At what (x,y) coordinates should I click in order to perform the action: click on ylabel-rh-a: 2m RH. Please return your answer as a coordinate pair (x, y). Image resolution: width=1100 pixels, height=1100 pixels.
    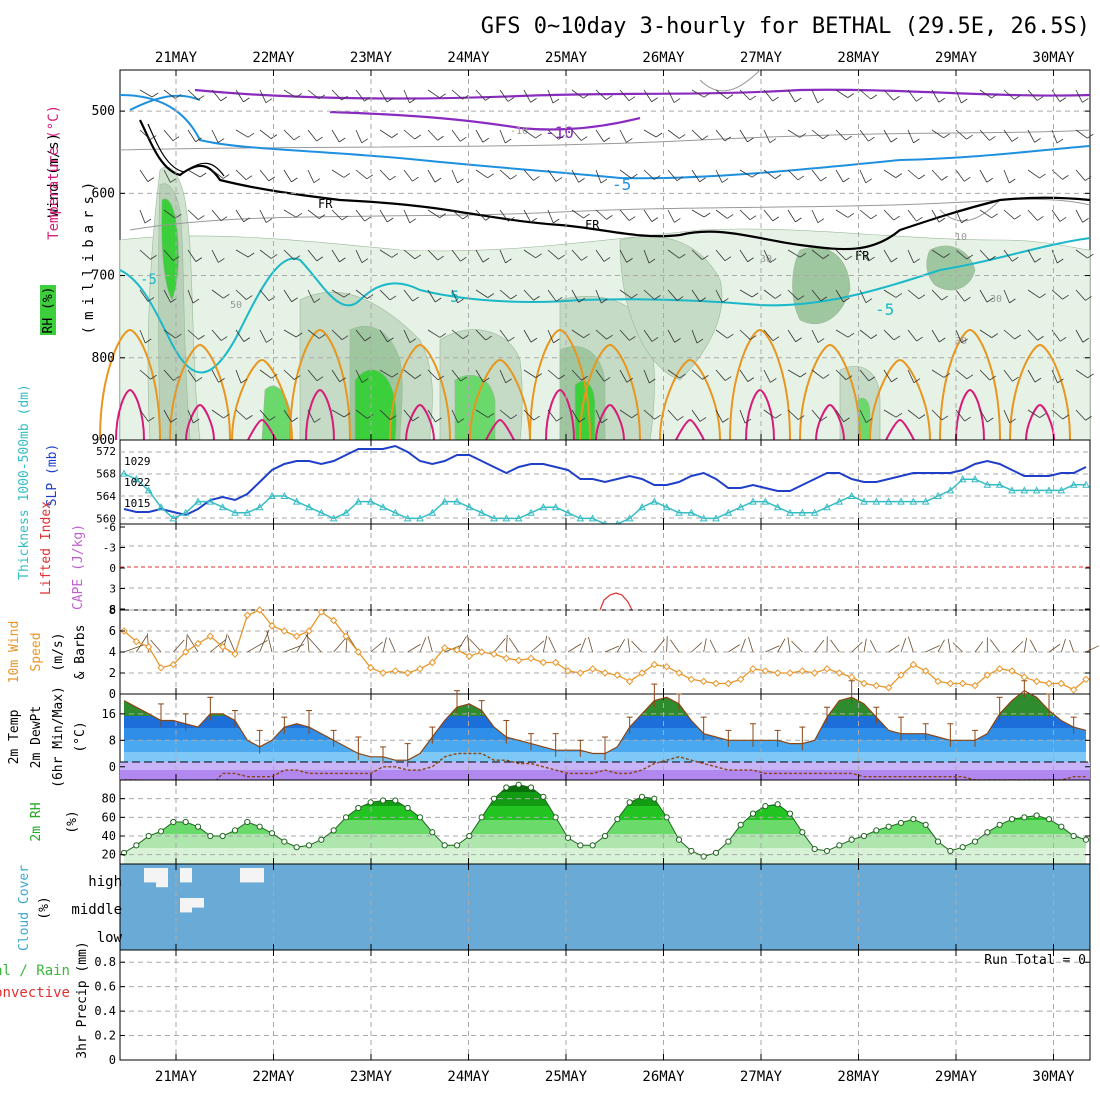
    Looking at the image, I should click on (36, 821).